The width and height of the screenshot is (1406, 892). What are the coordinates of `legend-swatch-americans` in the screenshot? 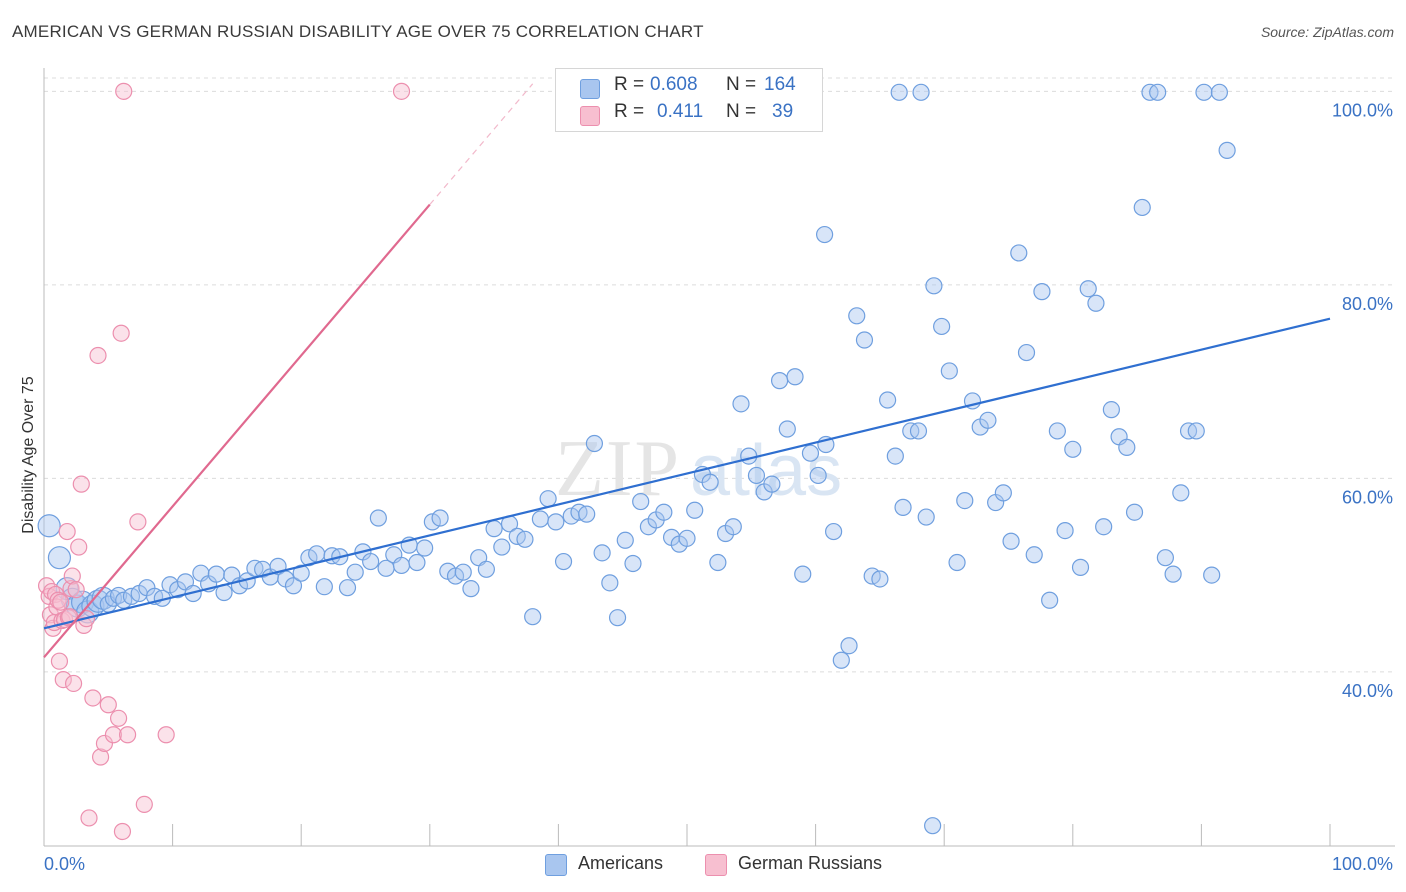 It's located at (556, 865).